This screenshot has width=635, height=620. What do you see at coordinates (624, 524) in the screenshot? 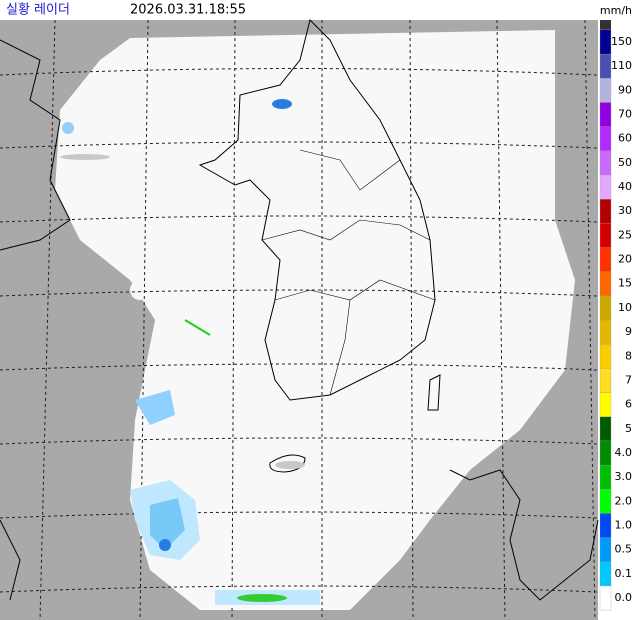
I see `legend-label: 1.0` at bounding box center [624, 524].